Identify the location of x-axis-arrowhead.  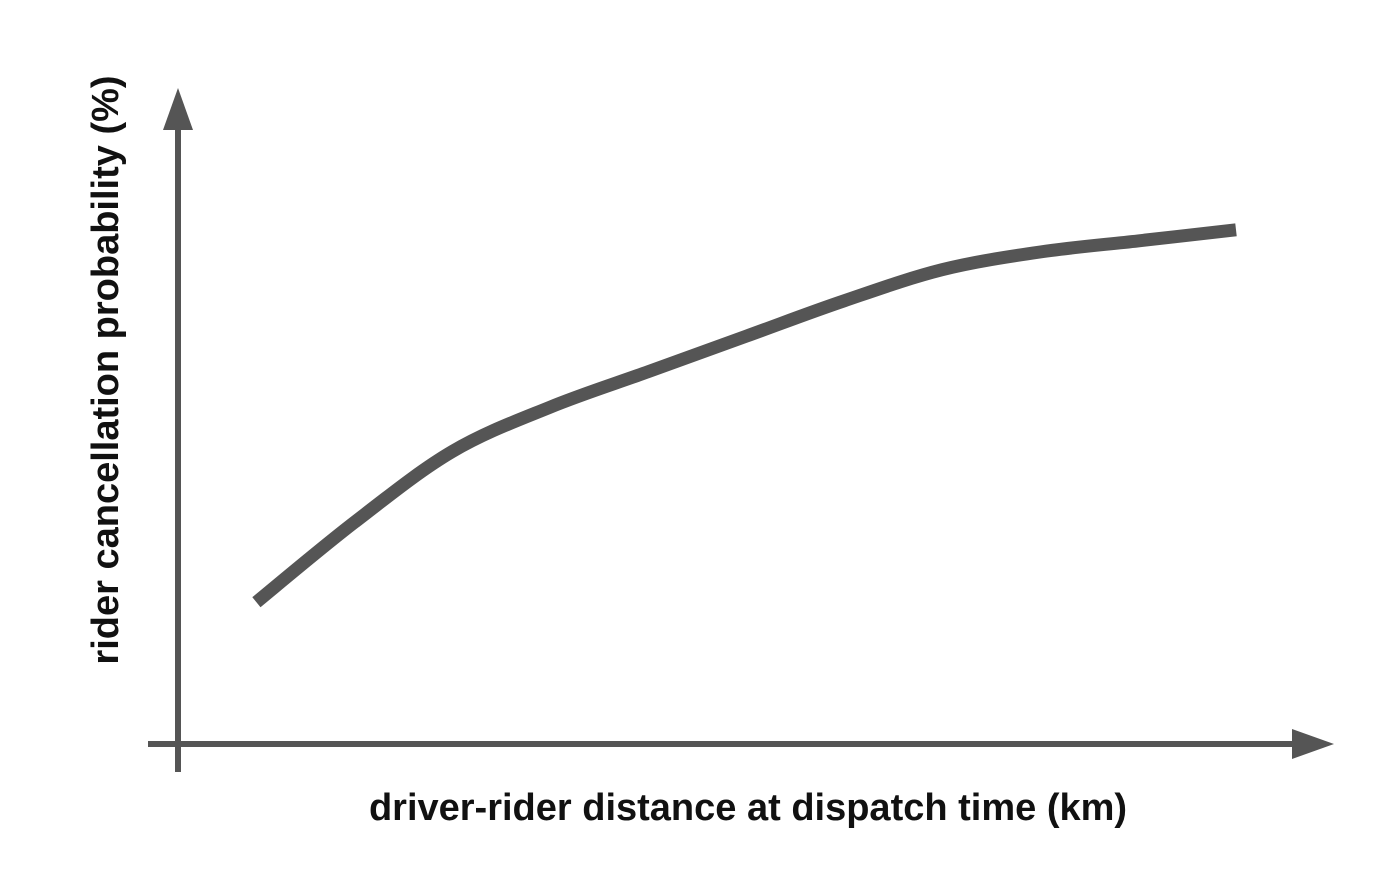
(1313, 744).